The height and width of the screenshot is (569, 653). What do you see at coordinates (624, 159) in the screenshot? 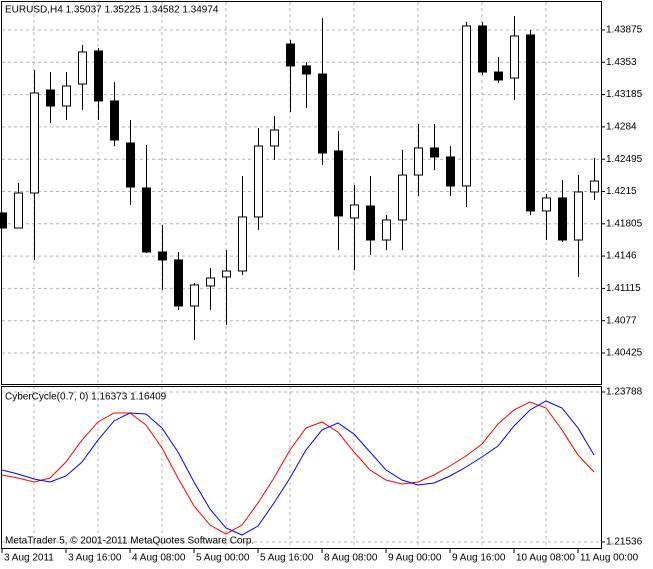
I see `y-tick-label: 1.42495` at bounding box center [624, 159].